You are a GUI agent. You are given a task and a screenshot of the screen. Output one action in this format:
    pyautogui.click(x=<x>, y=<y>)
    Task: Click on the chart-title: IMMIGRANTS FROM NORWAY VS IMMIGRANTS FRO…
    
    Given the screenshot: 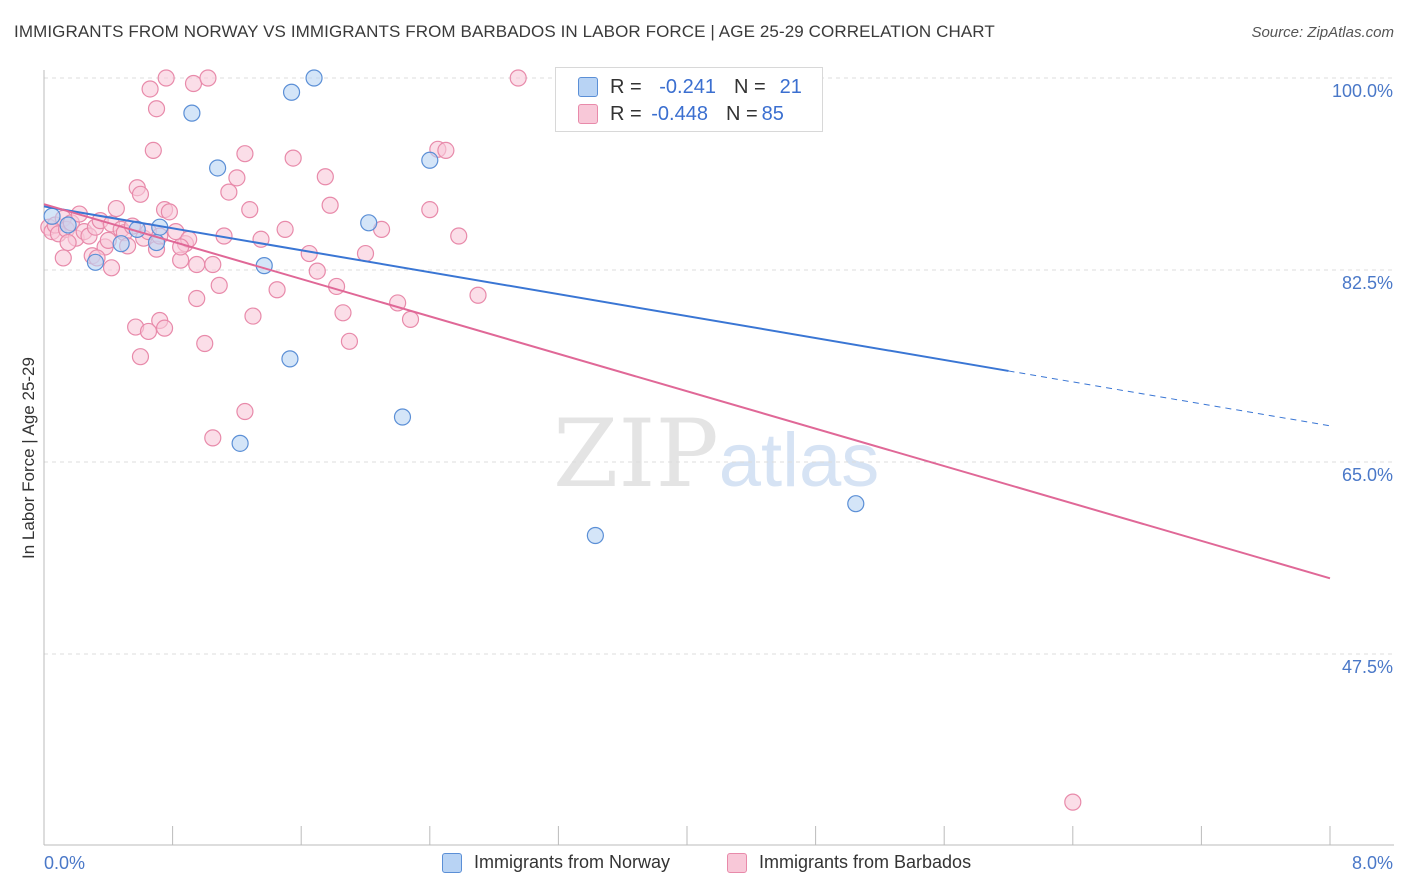 What is the action you would take?
    pyautogui.click(x=504, y=31)
    